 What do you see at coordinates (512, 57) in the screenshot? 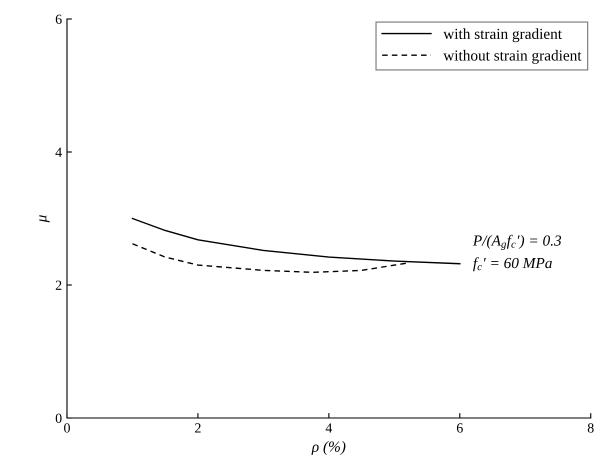
I see `legend-label: without strain gradient` at bounding box center [512, 57].